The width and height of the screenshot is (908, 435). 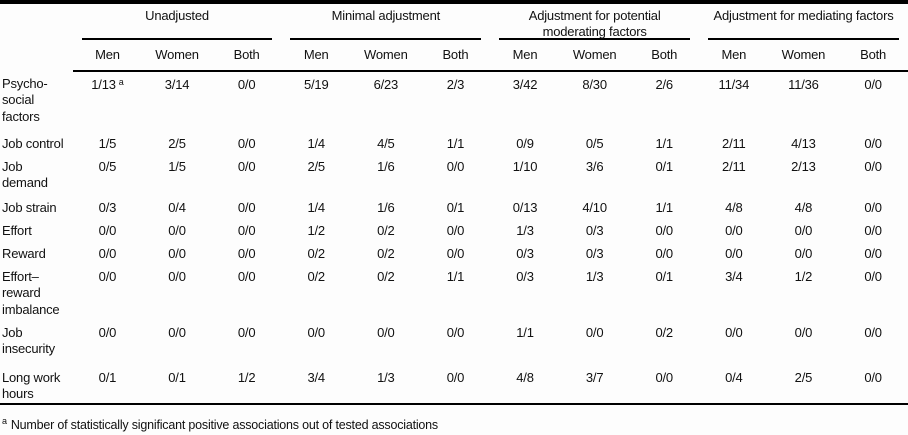 I want to click on table-cell: 3/4, so click(x=316, y=385).